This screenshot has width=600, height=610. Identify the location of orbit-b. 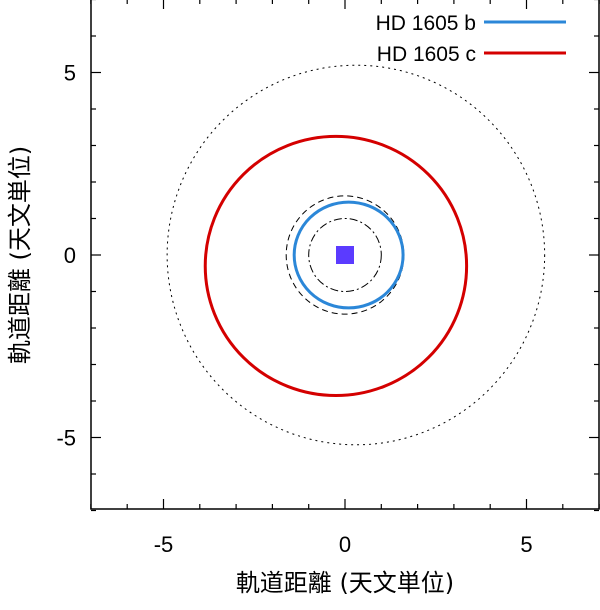
(348, 255).